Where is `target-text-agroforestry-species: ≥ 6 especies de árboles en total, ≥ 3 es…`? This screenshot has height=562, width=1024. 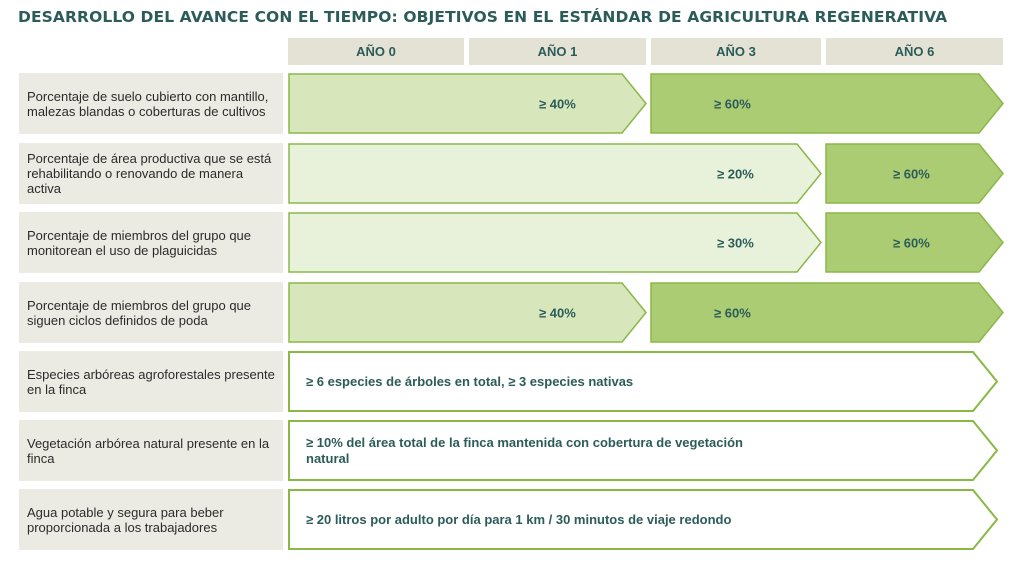 target-text-agroforestry-species: ≥ 6 especies de árboles en total, ≥ 3 es… is located at coordinates (470, 381).